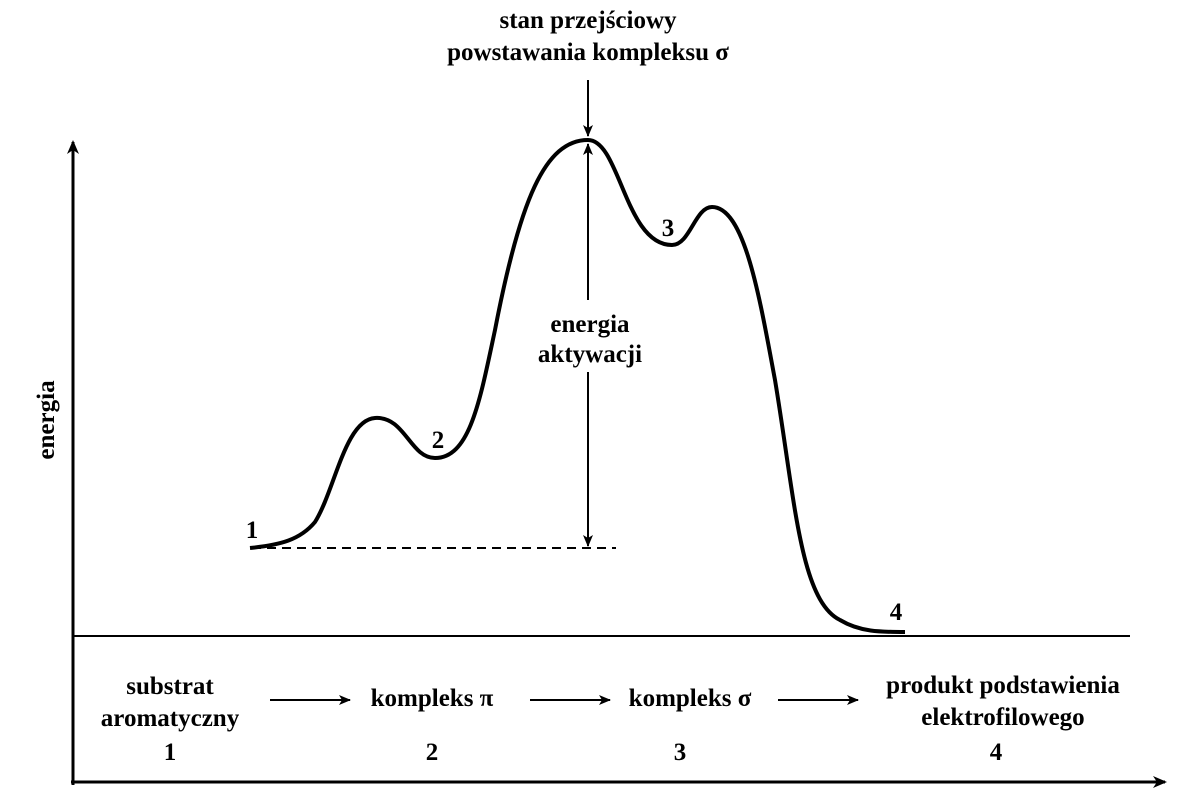  What do you see at coordinates (588, 52) in the screenshot?
I see `transition-state-label-line2: powstawania kompleksu σ` at bounding box center [588, 52].